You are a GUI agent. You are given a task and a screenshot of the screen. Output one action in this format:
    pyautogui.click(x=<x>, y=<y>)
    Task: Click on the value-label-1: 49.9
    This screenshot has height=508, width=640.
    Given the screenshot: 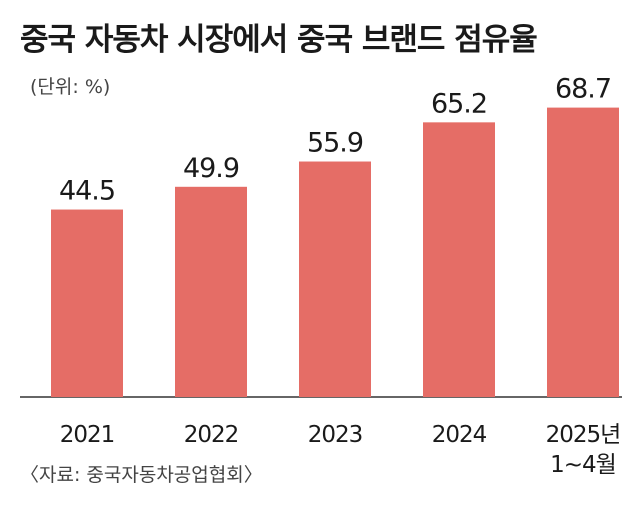 What is the action you would take?
    pyautogui.click(x=211, y=168)
    